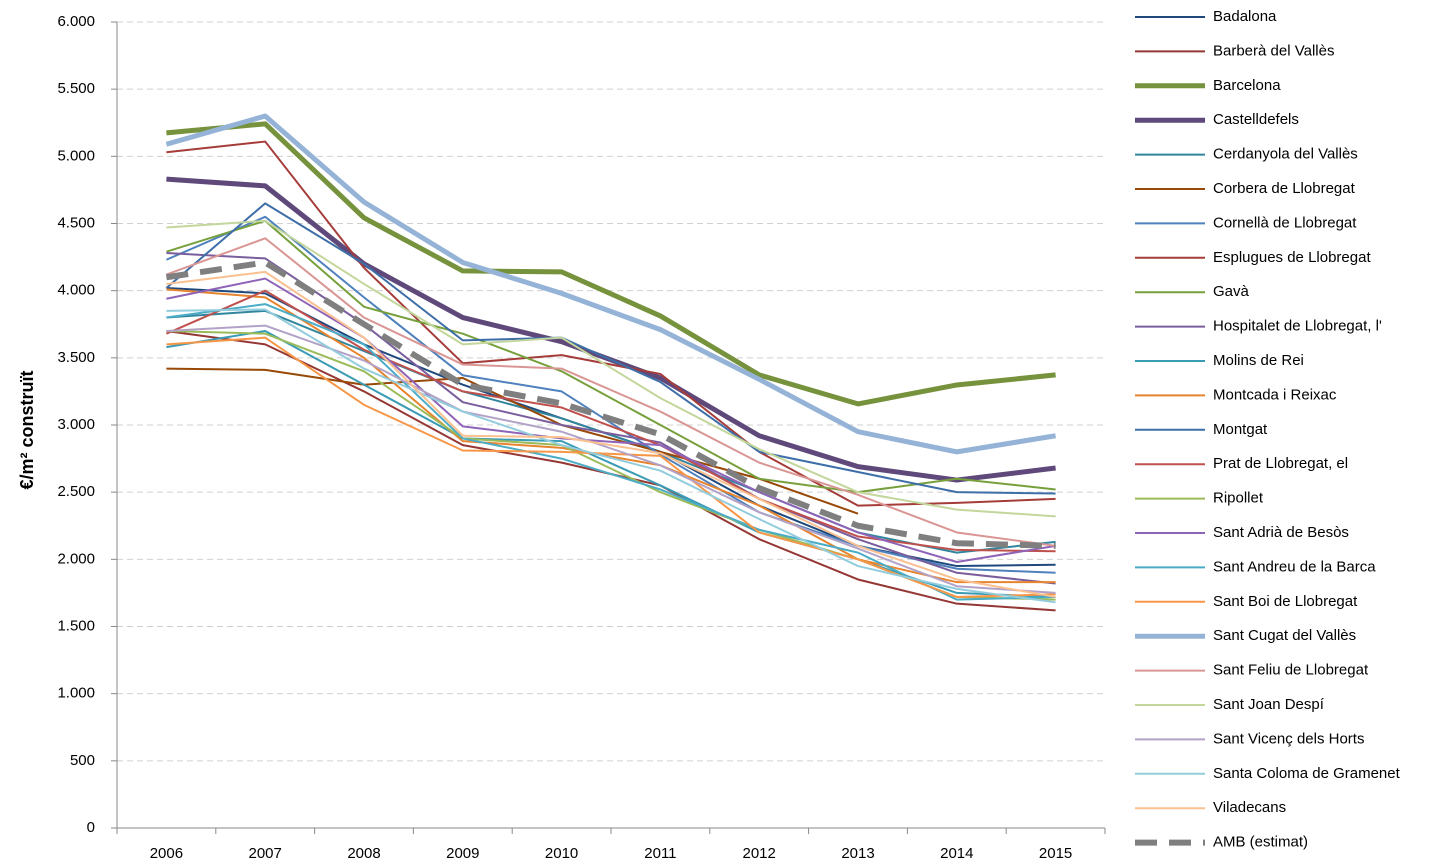 The image size is (1455, 864). I want to click on x-tick-label: 2010, so click(561, 853).